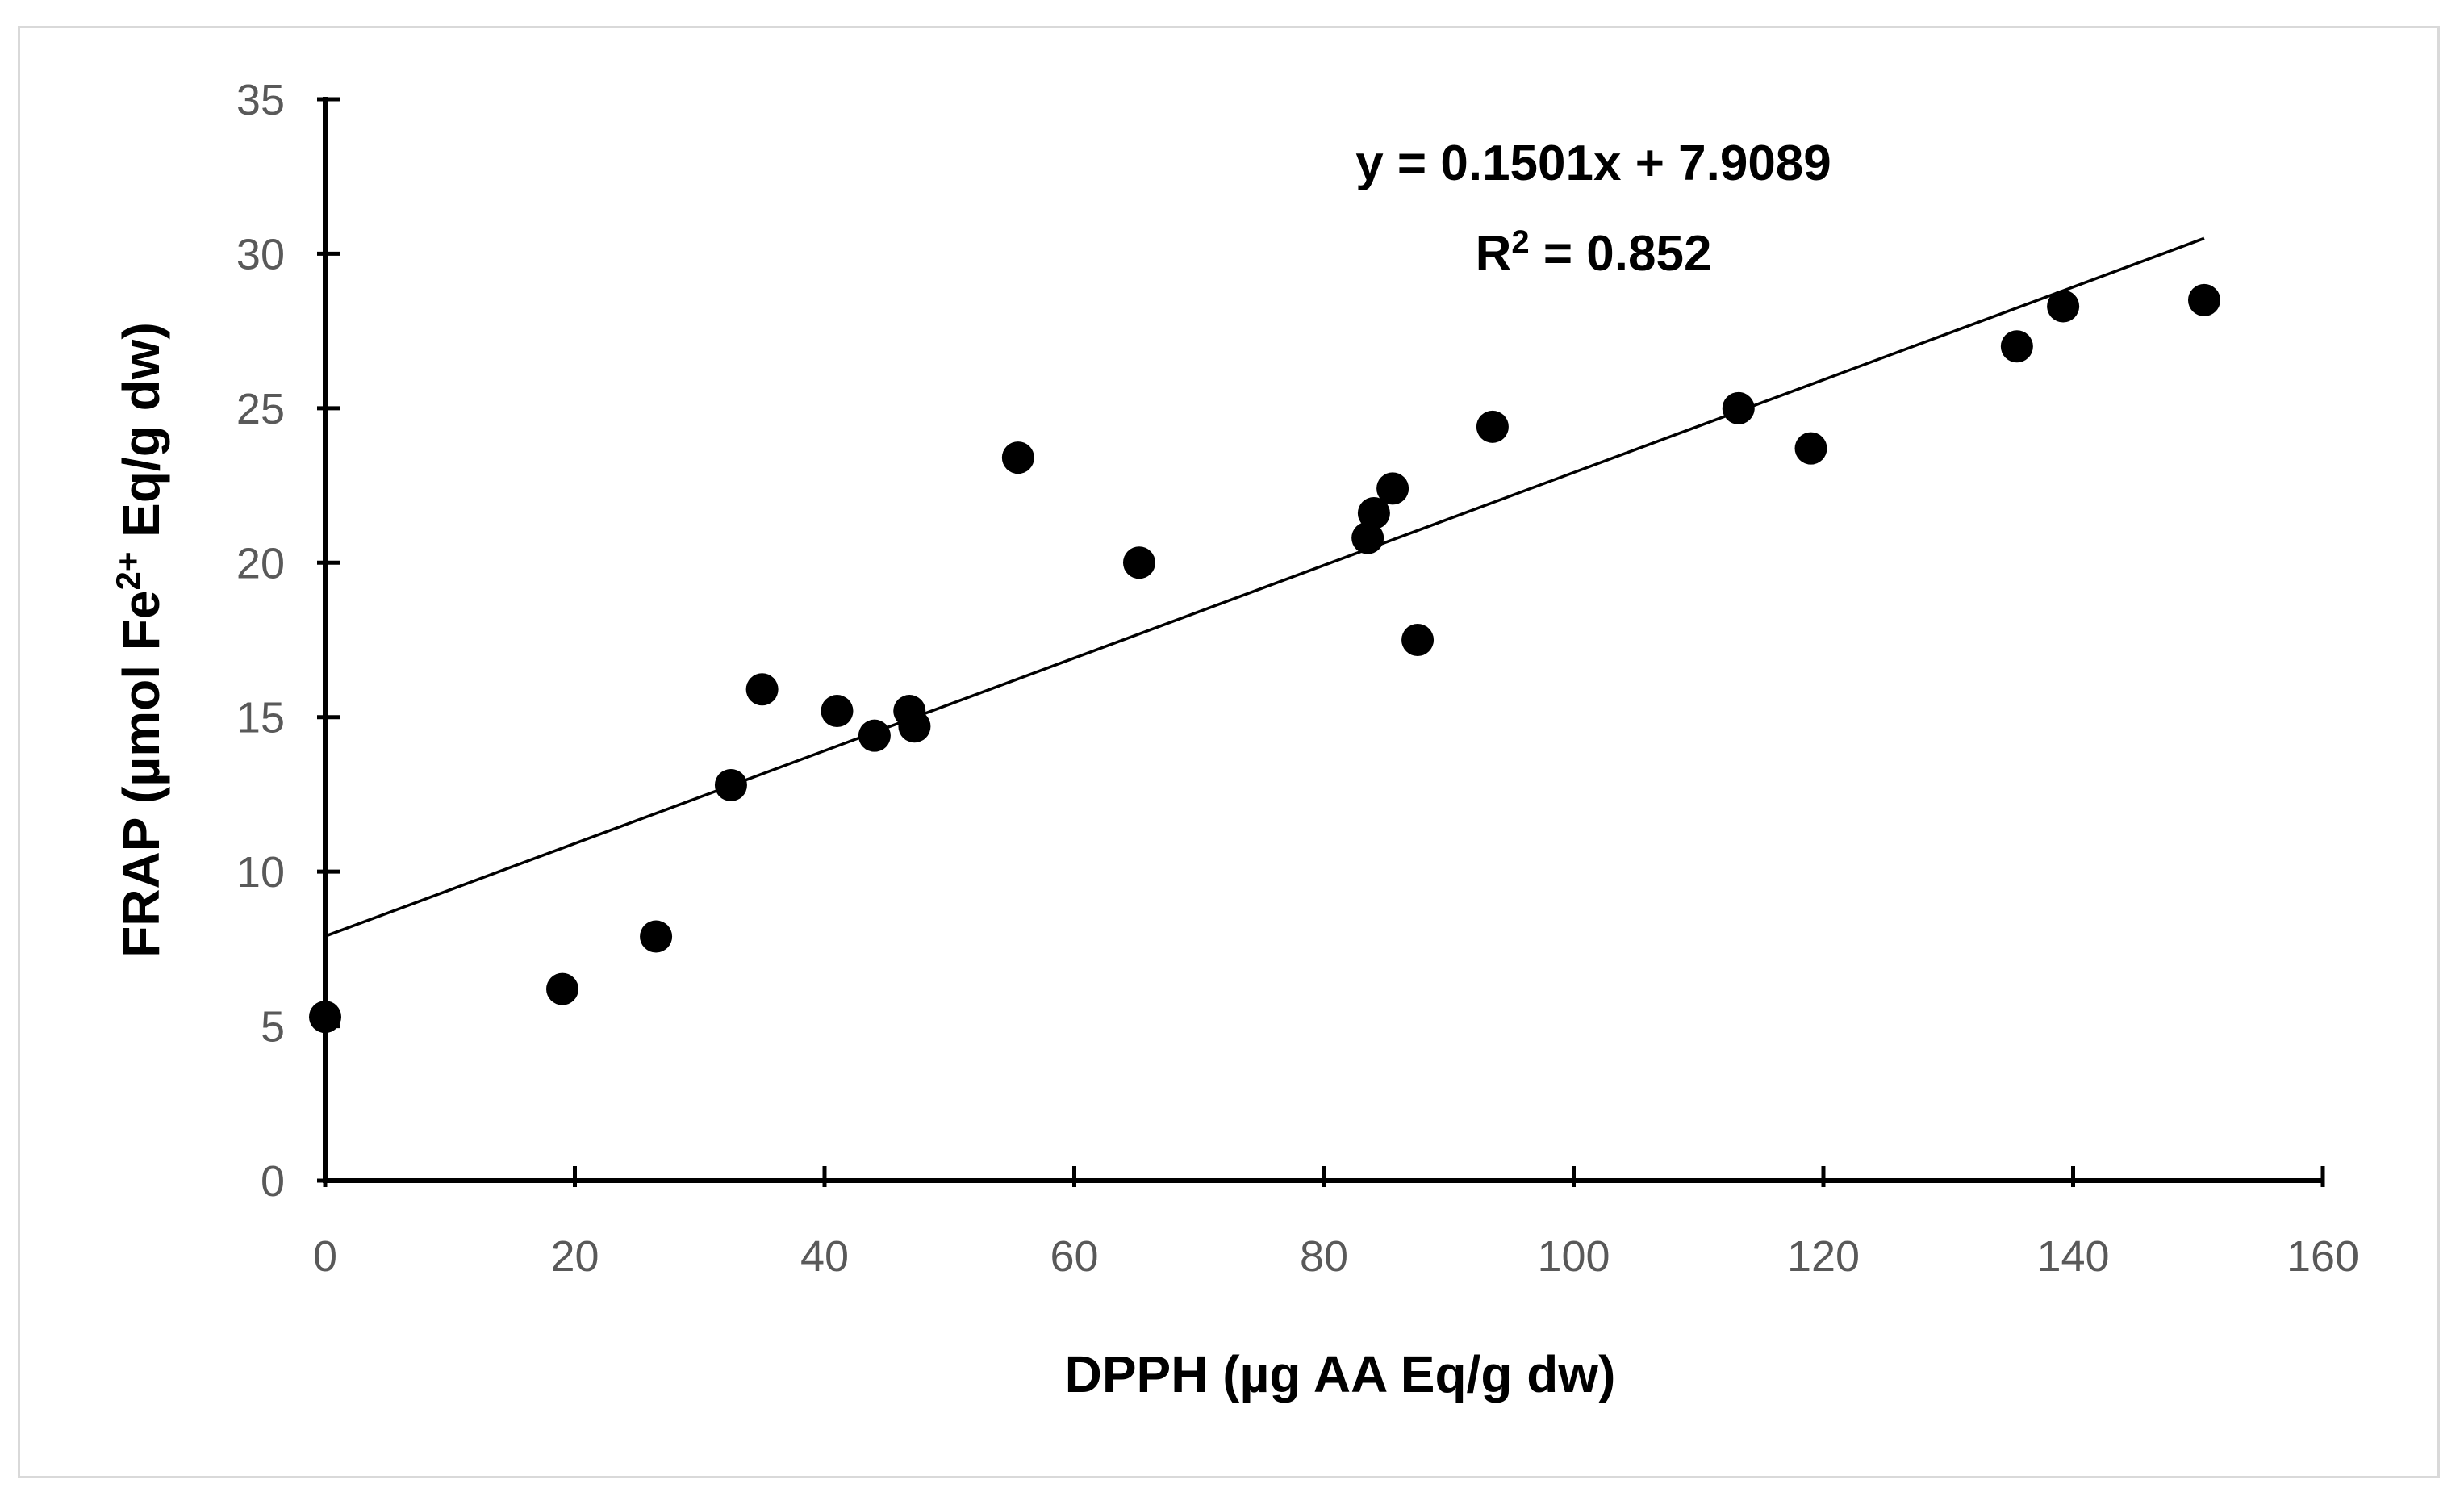  What do you see at coordinates (1593, 163) in the screenshot?
I see `trendline-equation: y = 0.1501x + 7.9089` at bounding box center [1593, 163].